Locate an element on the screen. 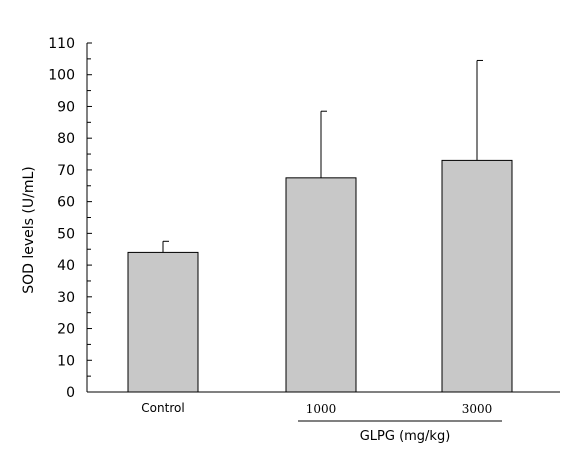  y-tick-label: 100 is located at coordinates (61, 76).